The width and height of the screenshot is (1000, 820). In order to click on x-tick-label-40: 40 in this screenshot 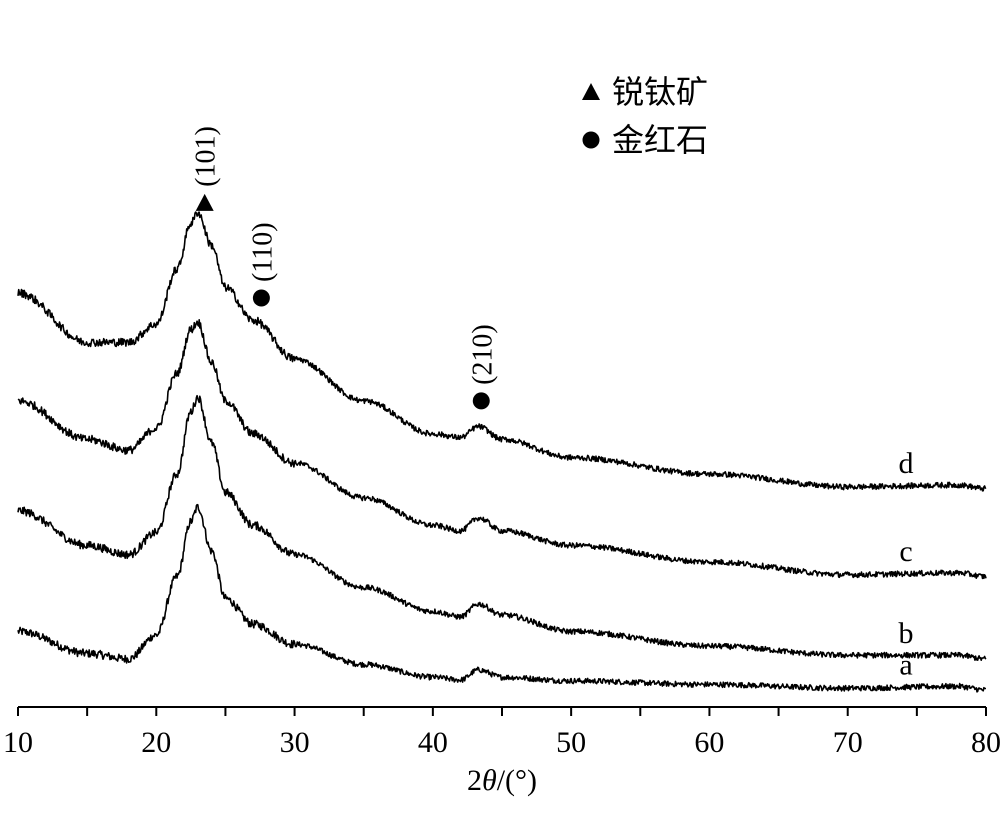, I will do `click(433, 742)`.